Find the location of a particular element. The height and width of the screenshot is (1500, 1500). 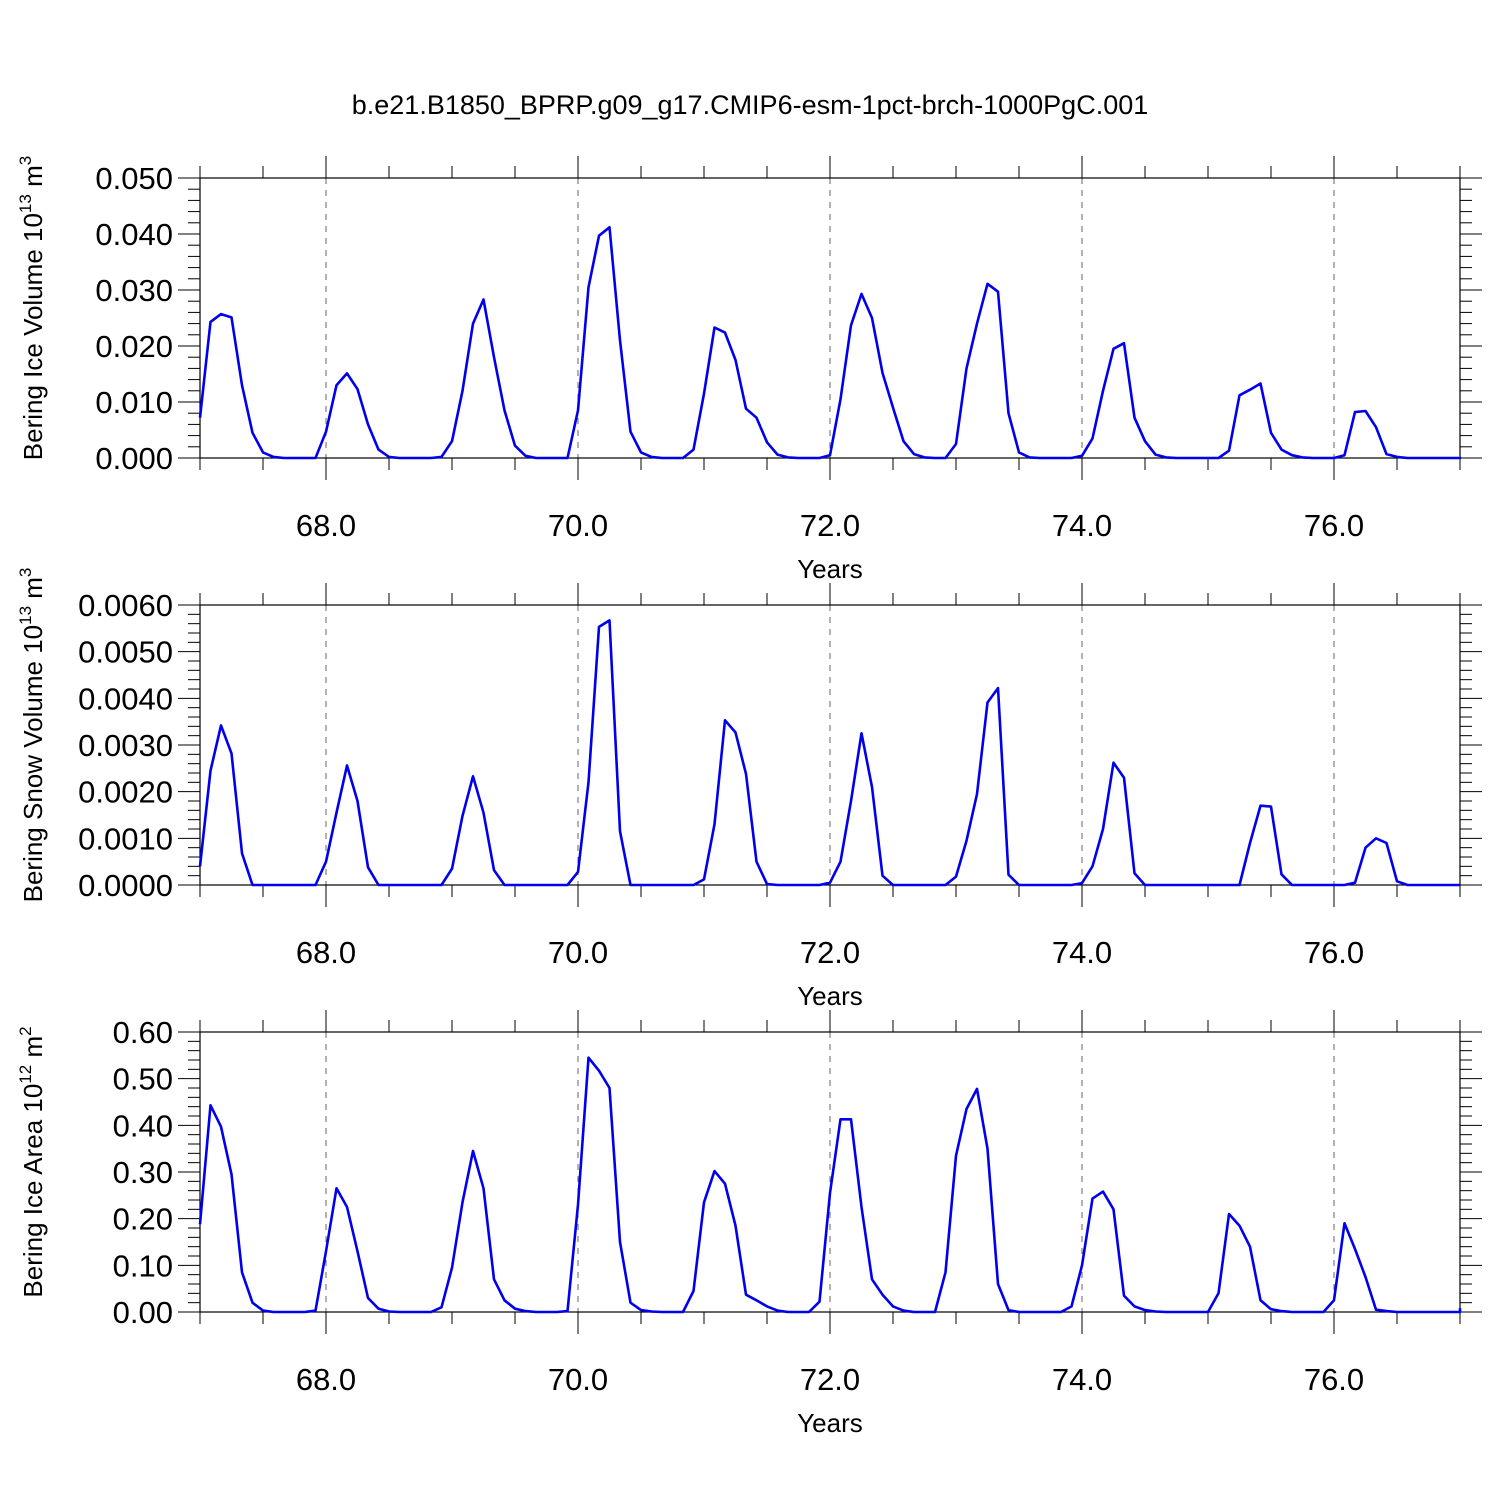

y-tick-label: 0.0000 is located at coordinates (125, 885).